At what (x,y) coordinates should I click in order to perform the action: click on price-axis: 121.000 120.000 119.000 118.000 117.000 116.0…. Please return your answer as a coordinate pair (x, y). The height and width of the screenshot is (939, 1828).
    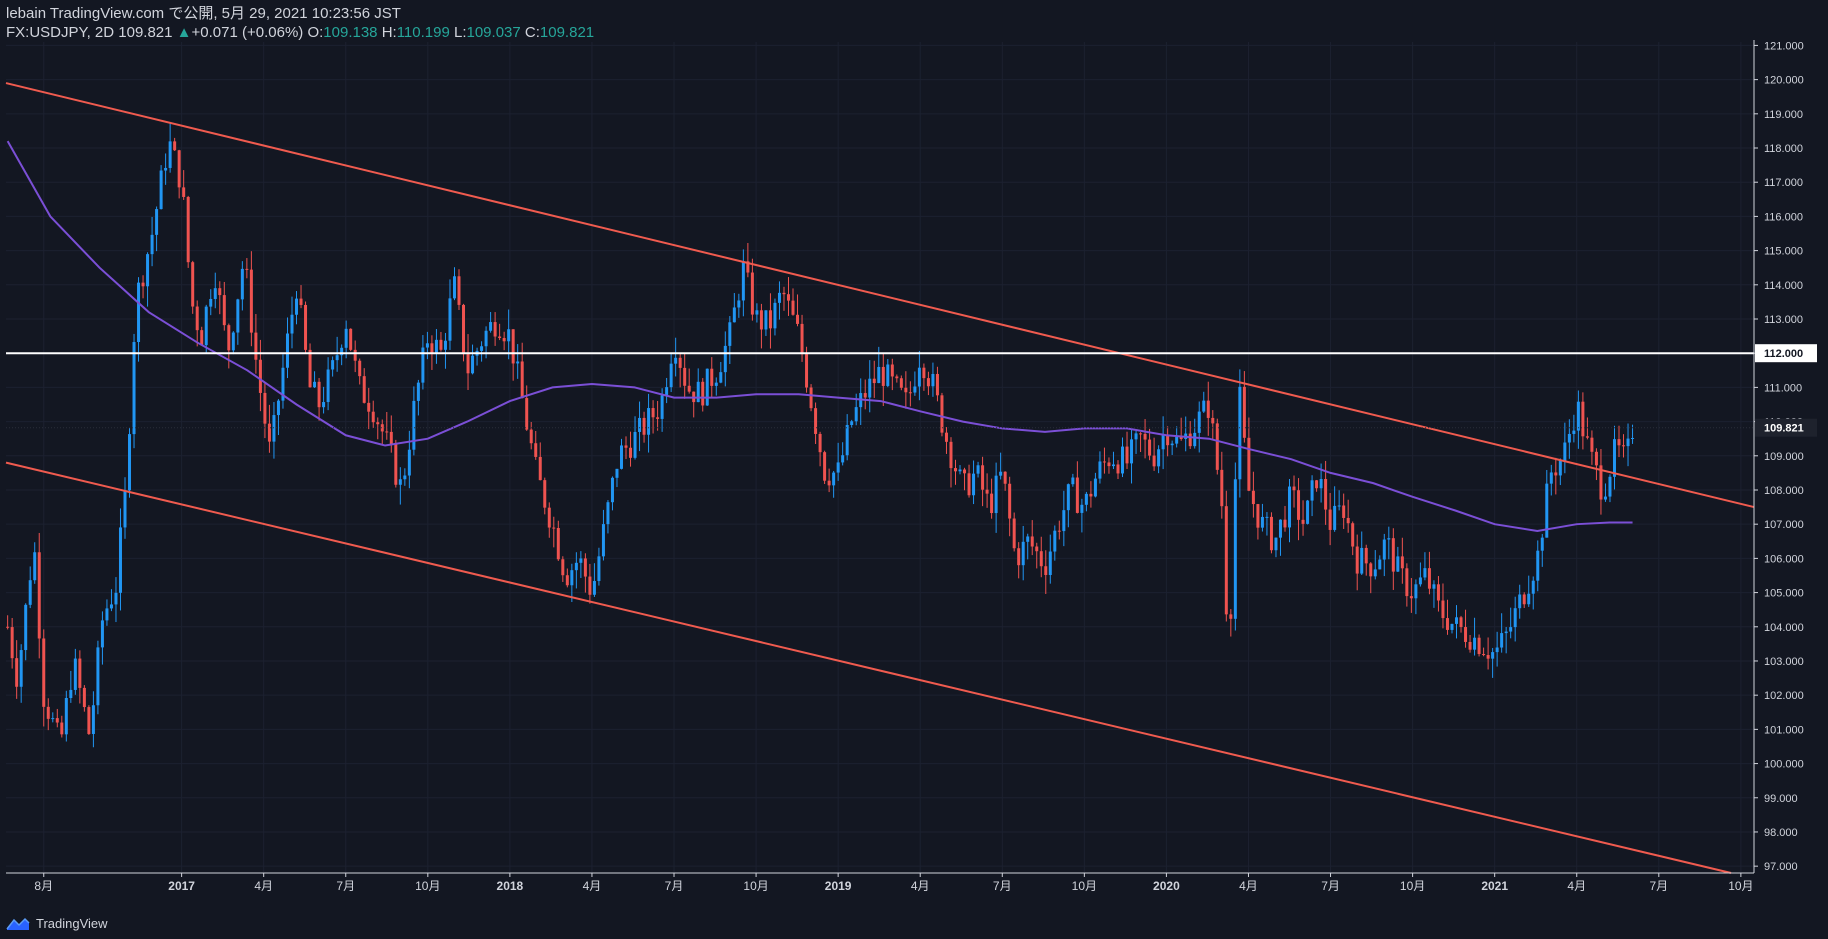
    Looking at the image, I should click on (1785, 456).